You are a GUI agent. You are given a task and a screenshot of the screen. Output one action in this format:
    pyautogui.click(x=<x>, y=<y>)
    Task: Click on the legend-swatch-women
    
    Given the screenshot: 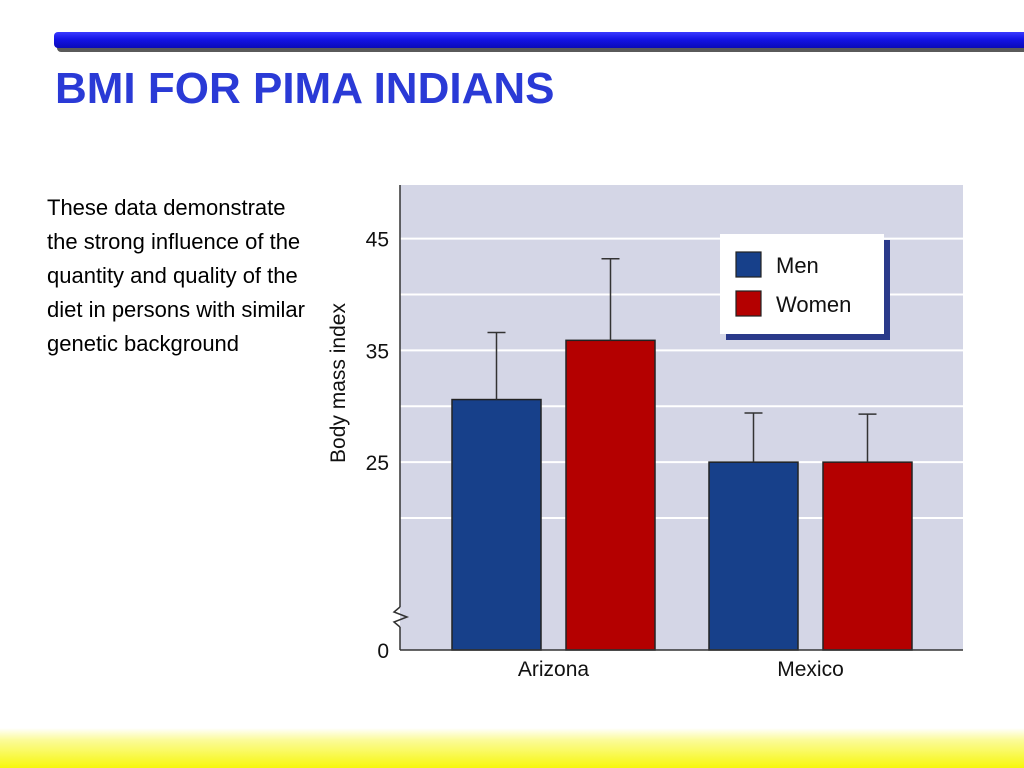 What is the action you would take?
    pyautogui.click(x=748, y=303)
    